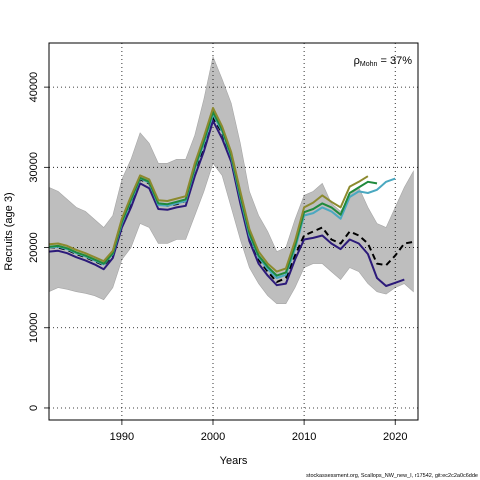 The height and width of the screenshot is (480, 480). I want to click on y-tick-label-40000: 40000, so click(34, 87).